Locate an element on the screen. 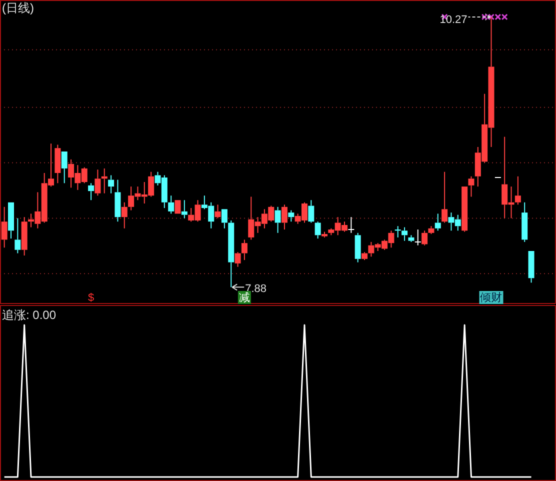  annotation: 10.27 is located at coordinates (454, 20).